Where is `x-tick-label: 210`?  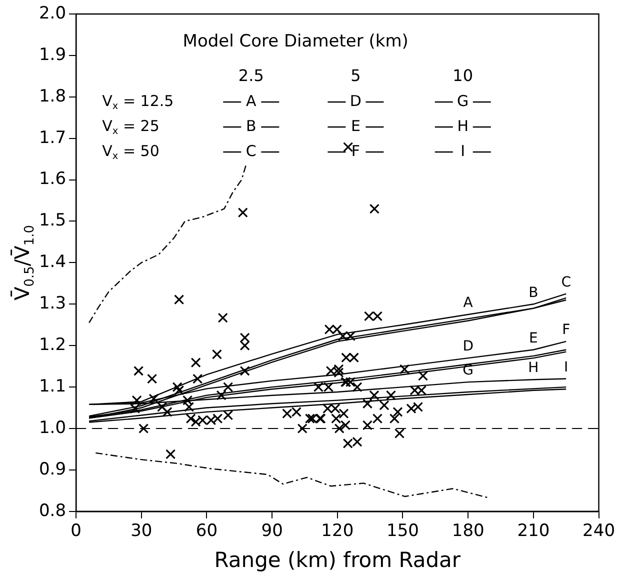
x-tick-label: 210 is located at coordinates (533, 531).